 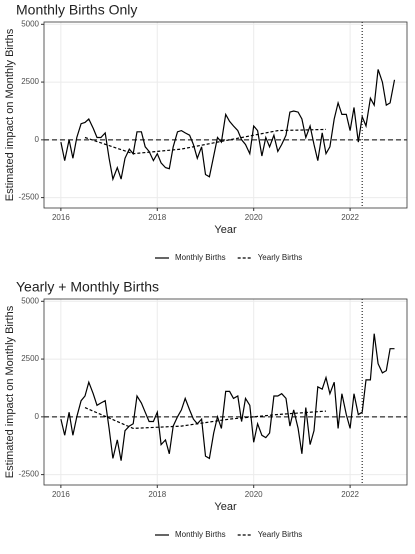 I want to click on chart-title: Monthly Births Only, so click(x=76, y=10).